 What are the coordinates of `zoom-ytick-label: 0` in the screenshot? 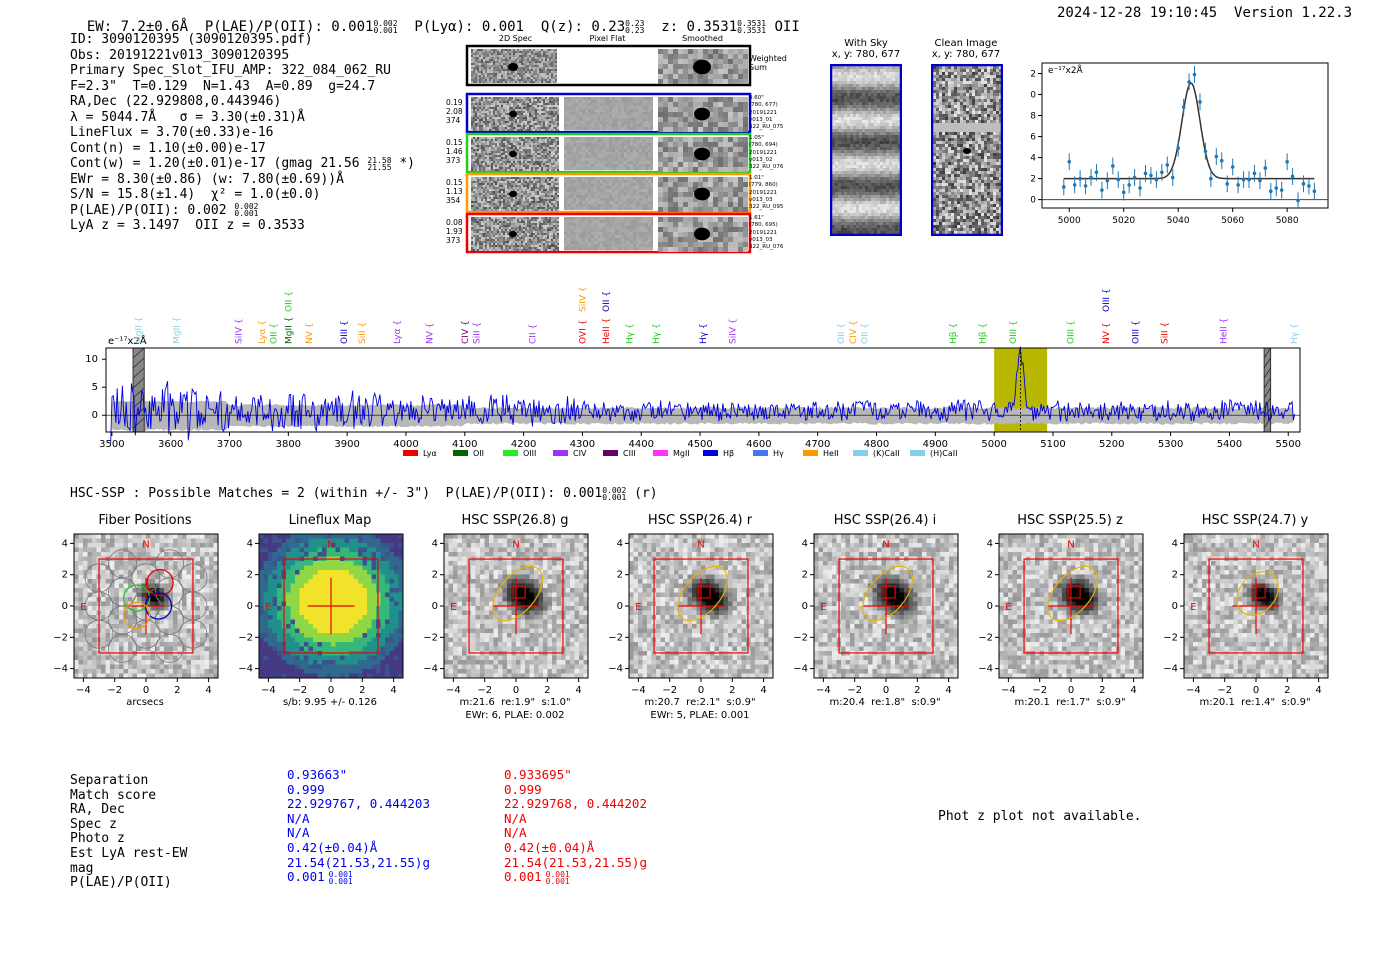 It's located at (1033, 201).